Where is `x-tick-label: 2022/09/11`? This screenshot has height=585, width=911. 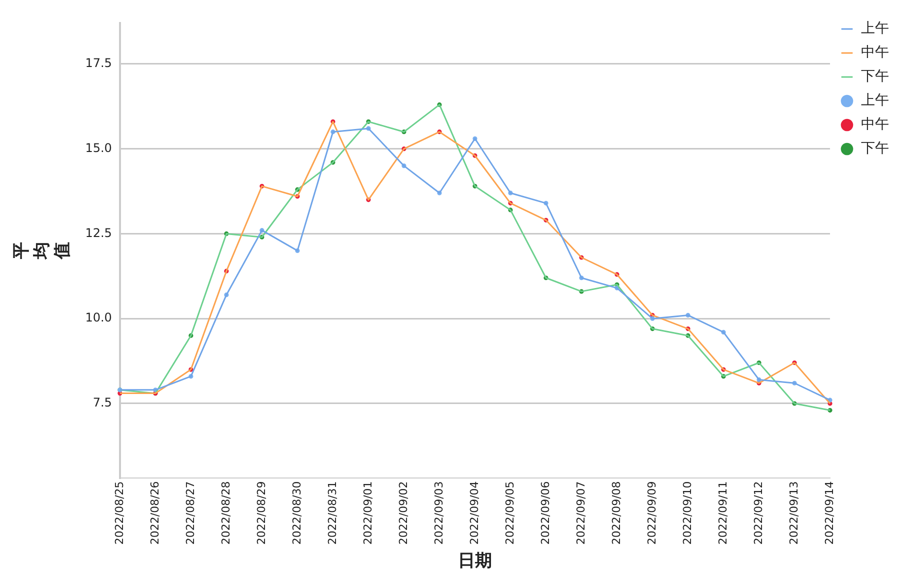 x-tick-label: 2022/09/11 is located at coordinates (723, 513).